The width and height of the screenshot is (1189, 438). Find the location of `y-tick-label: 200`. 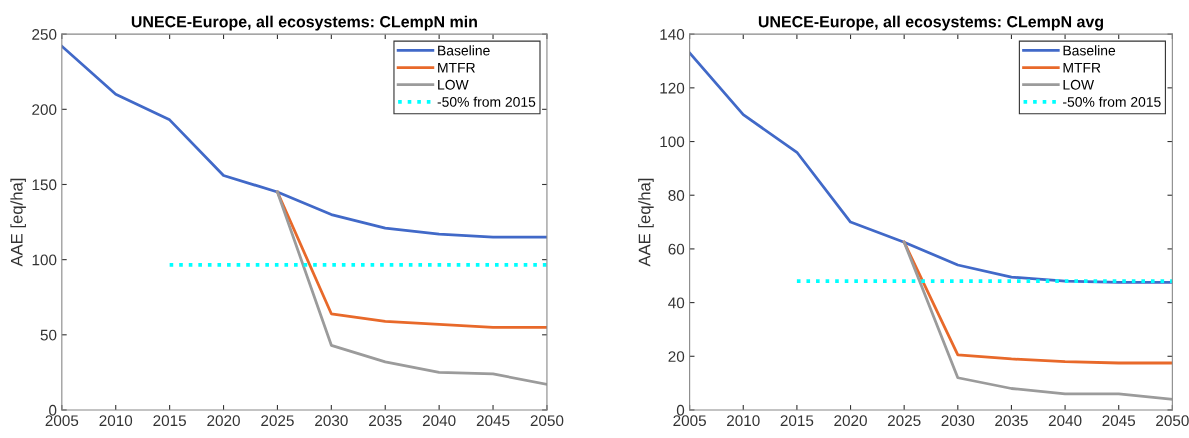

y-tick-label: 200 is located at coordinates (44, 110).